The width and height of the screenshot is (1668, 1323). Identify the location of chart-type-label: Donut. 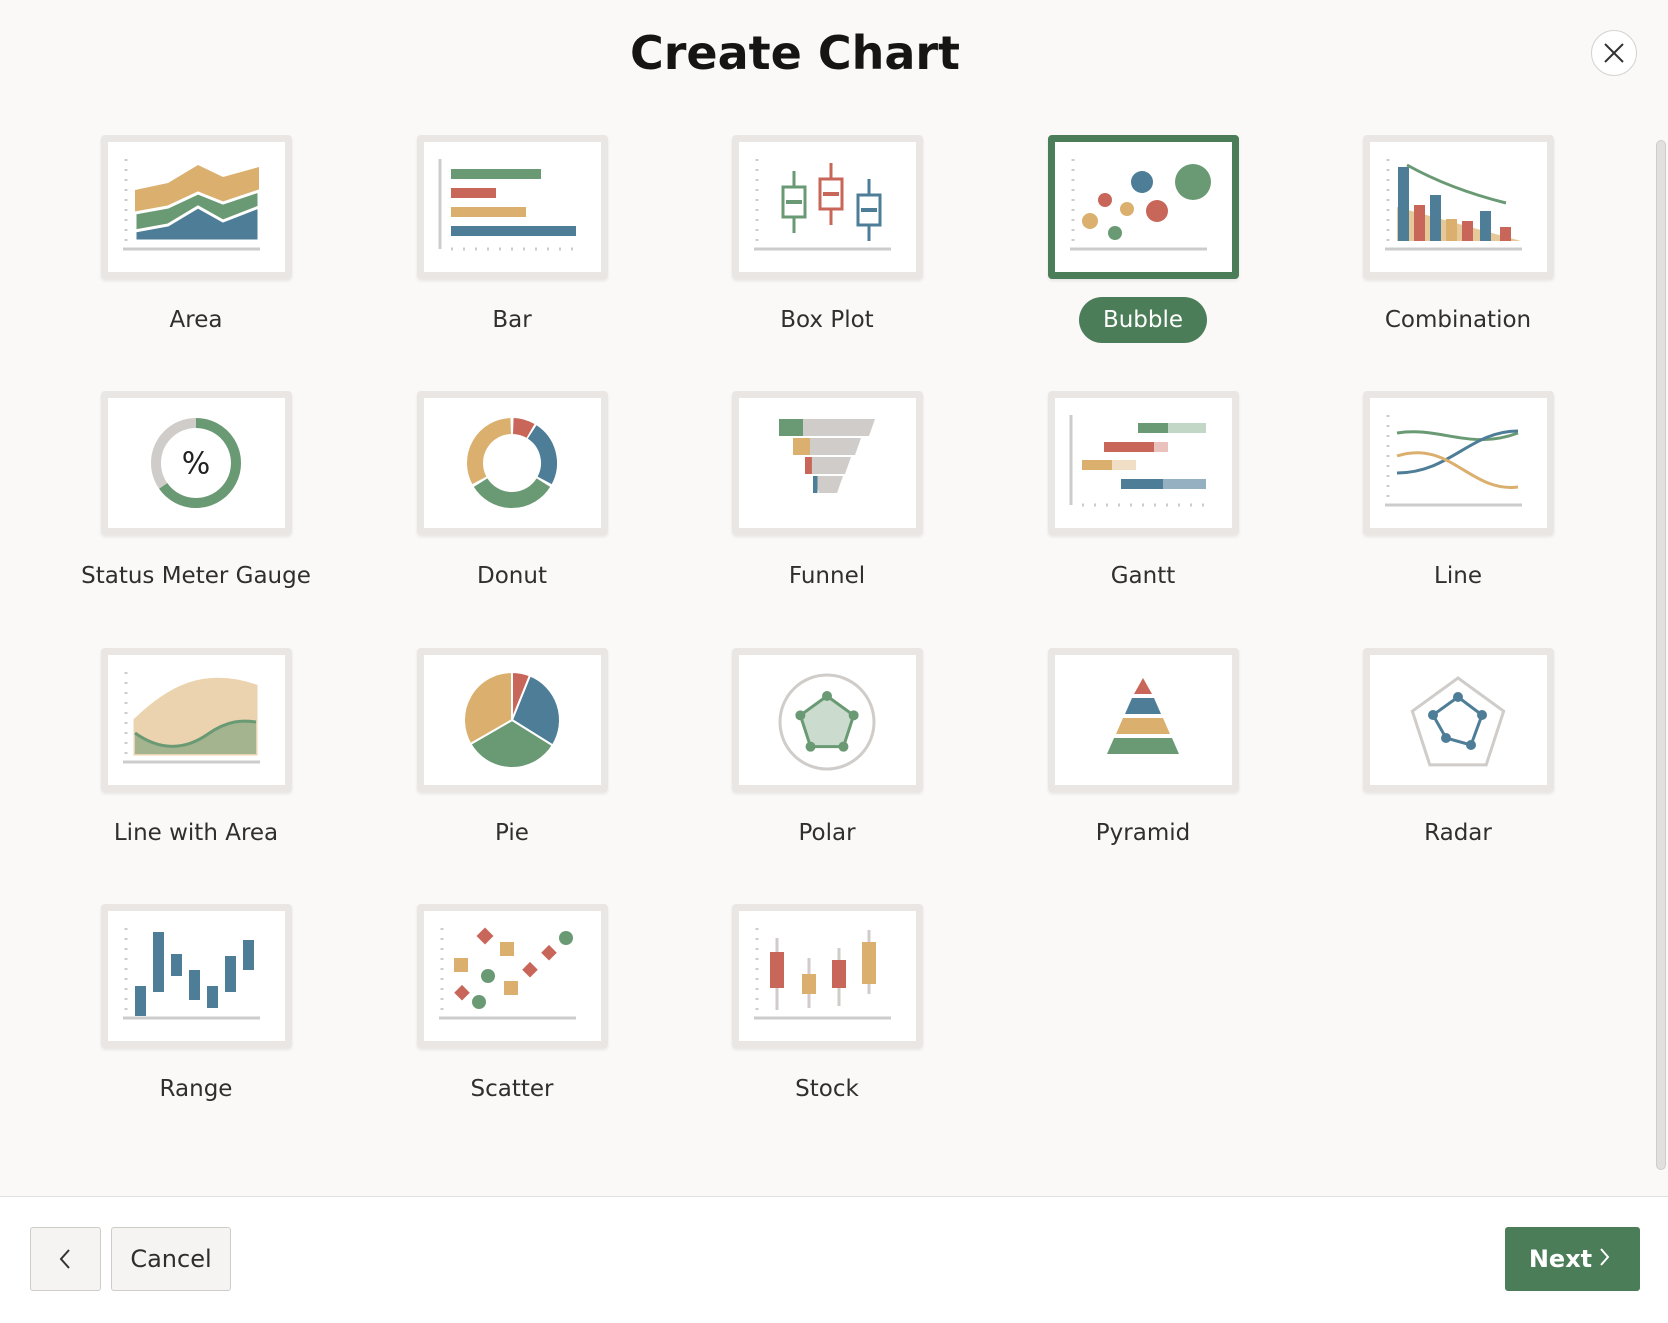
(512, 576).